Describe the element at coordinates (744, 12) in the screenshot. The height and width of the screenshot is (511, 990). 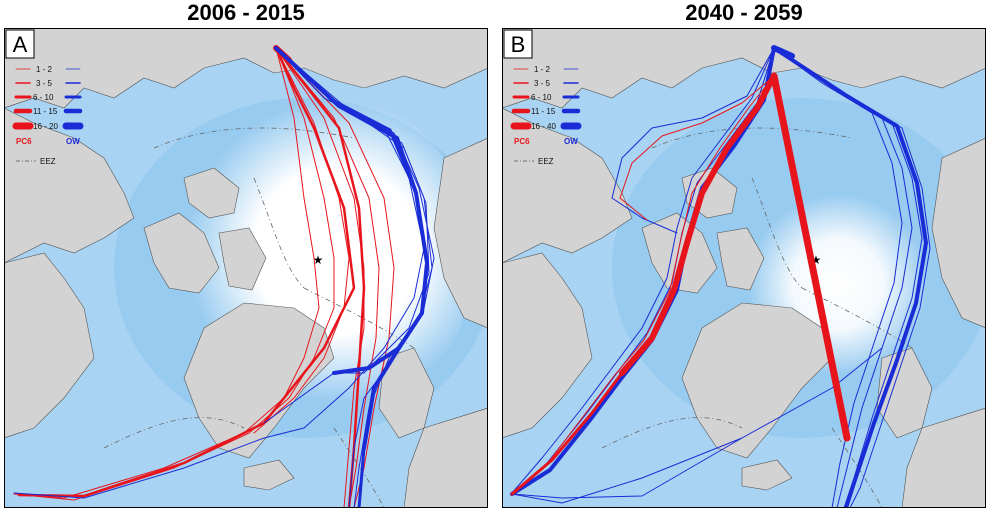
I see `panel-b-title: 2040 - 2059` at that location.